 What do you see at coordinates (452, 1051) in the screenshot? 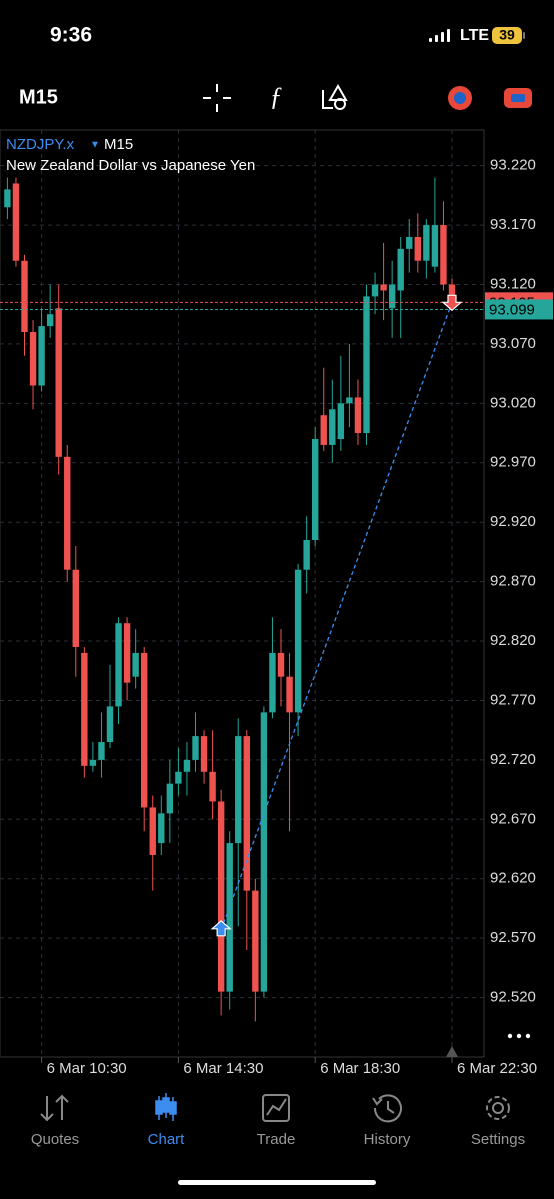
I see `scroll-marker` at bounding box center [452, 1051].